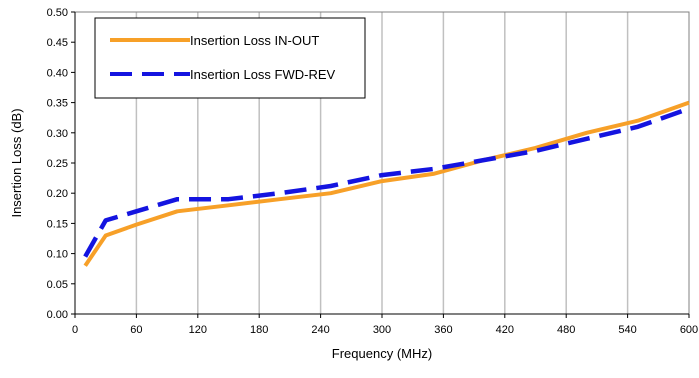 This screenshot has width=699, height=378. I want to click on x-tick-label: 420, so click(505, 330).